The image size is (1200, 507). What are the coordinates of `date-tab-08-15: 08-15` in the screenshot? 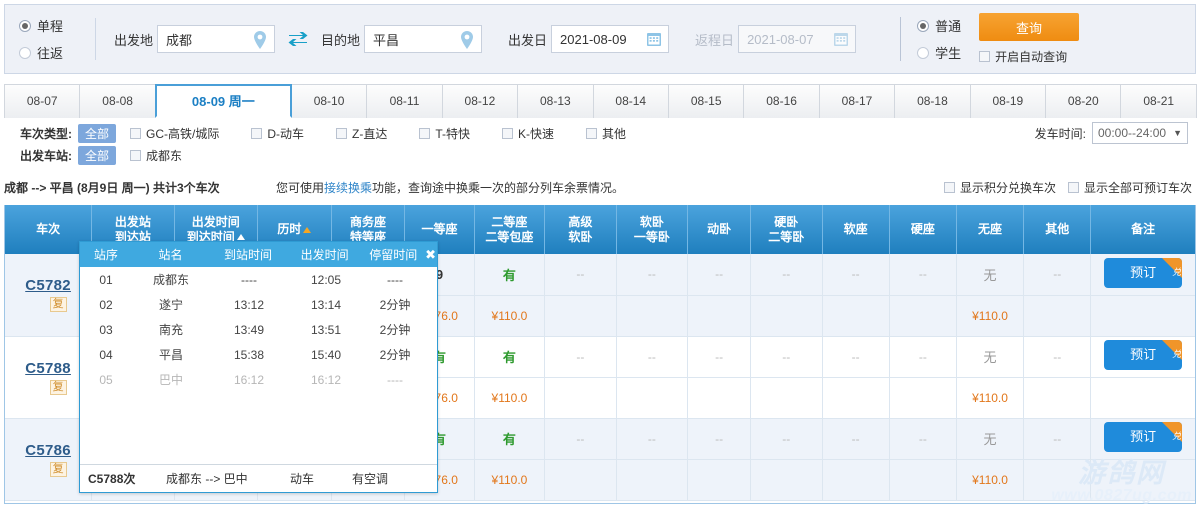 It's located at (706, 101).